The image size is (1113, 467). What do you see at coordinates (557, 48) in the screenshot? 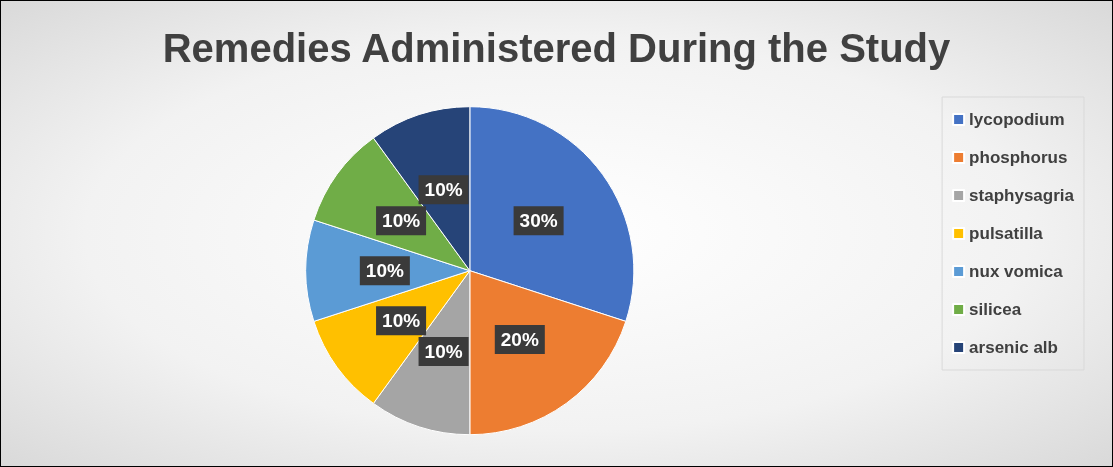
I see `chart-title: Remedies Administered During the Study` at bounding box center [557, 48].